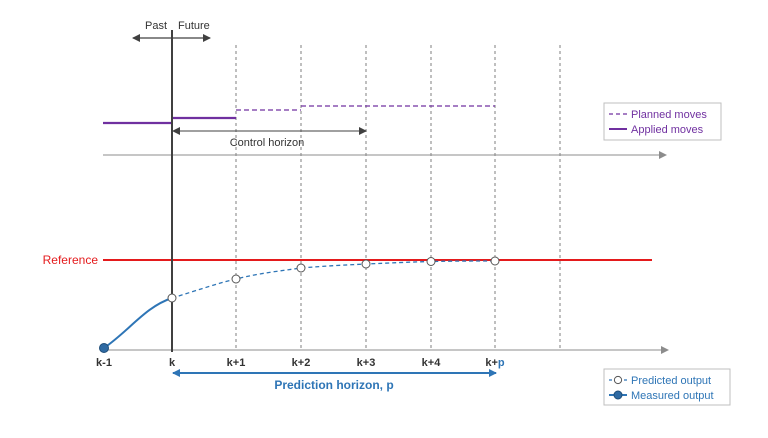 The image size is (768, 438). What do you see at coordinates (618, 395) in the screenshot?
I see `measured-output-swatch-marker` at bounding box center [618, 395].